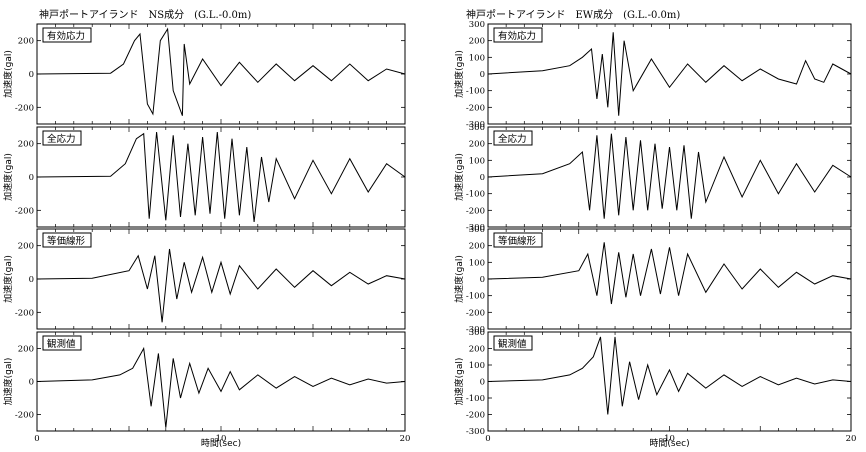  I want to click on col0-panel3-xtick-label-2: 20, so click(405, 439).